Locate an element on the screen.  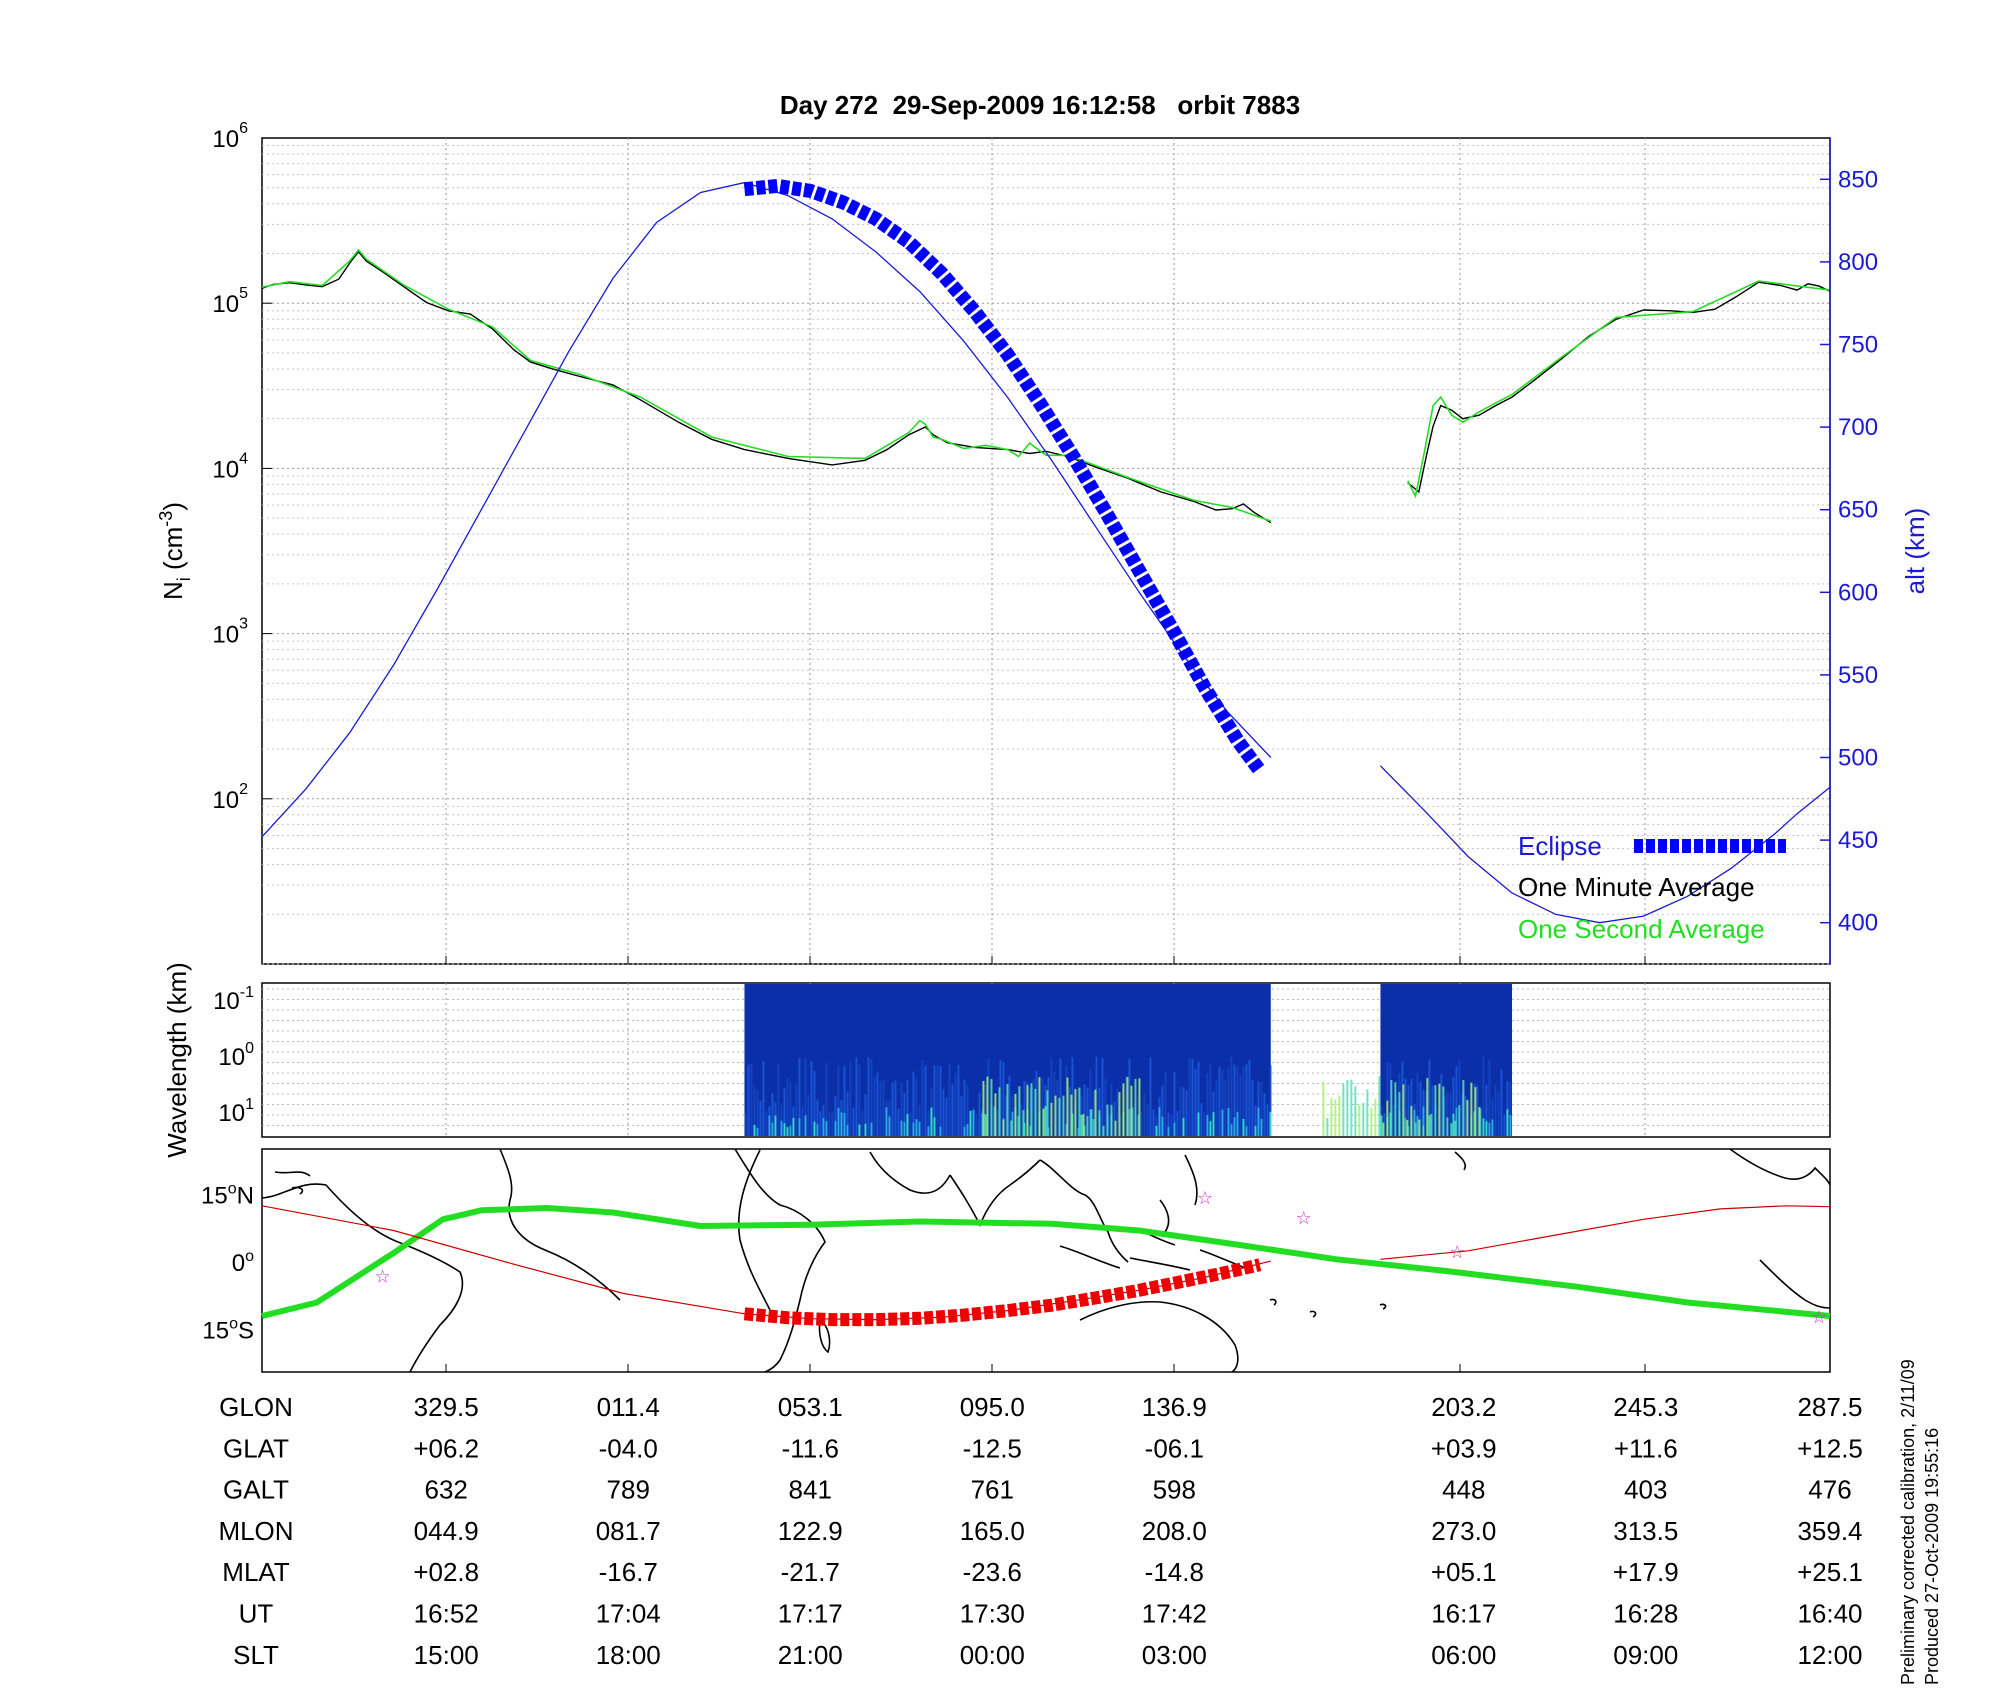
table-cell: +05.1 is located at coordinates (1464, 1572).